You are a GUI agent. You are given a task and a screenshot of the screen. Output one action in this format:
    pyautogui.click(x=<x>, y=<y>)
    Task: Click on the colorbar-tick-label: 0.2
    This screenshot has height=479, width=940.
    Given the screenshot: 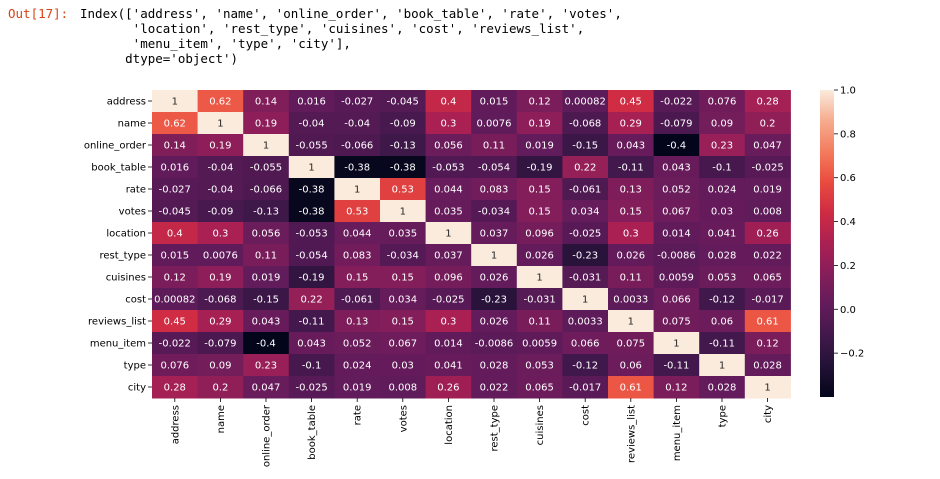 What is the action you would take?
    pyautogui.click(x=848, y=266)
    